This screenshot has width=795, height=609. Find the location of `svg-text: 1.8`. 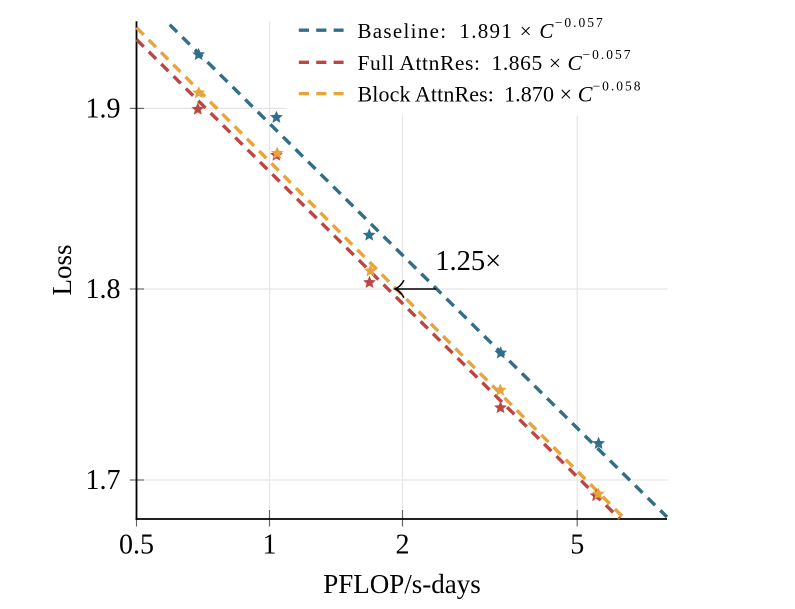

svg-text: 1.8 is located at coordinates (103, 289).